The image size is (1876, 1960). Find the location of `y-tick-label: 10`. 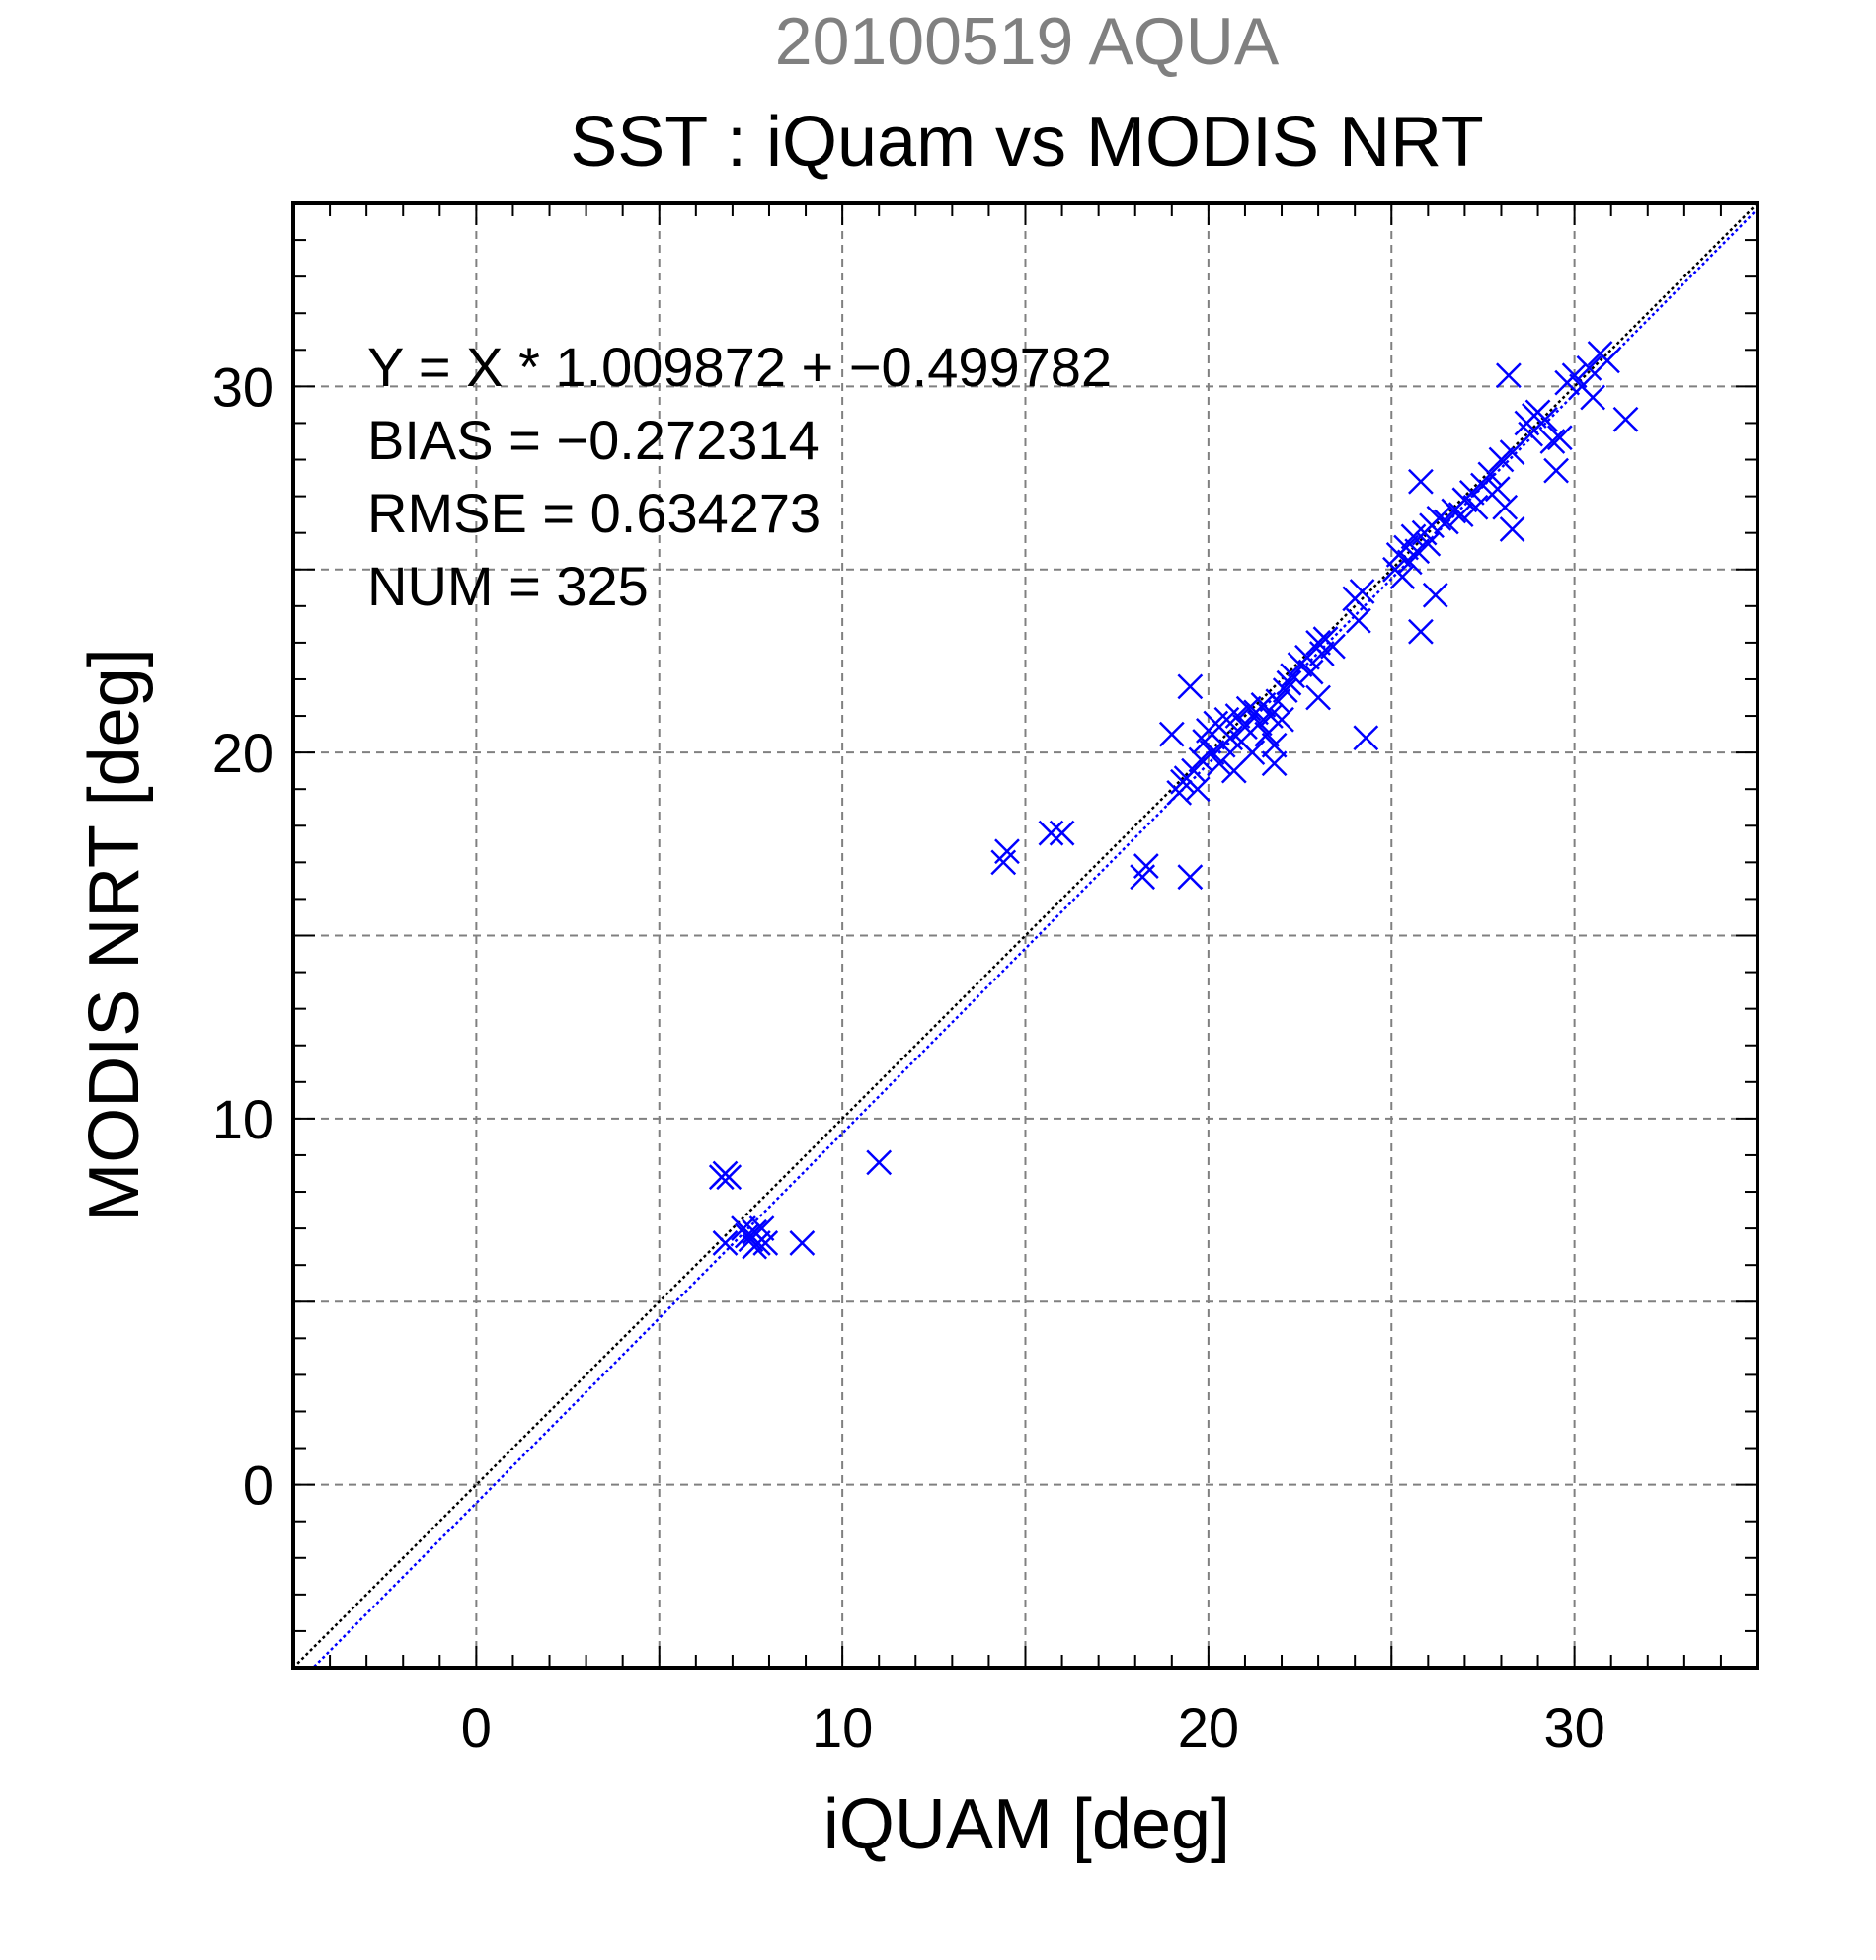

y-tick-label: 10 is located at coordinates (243, 1119).